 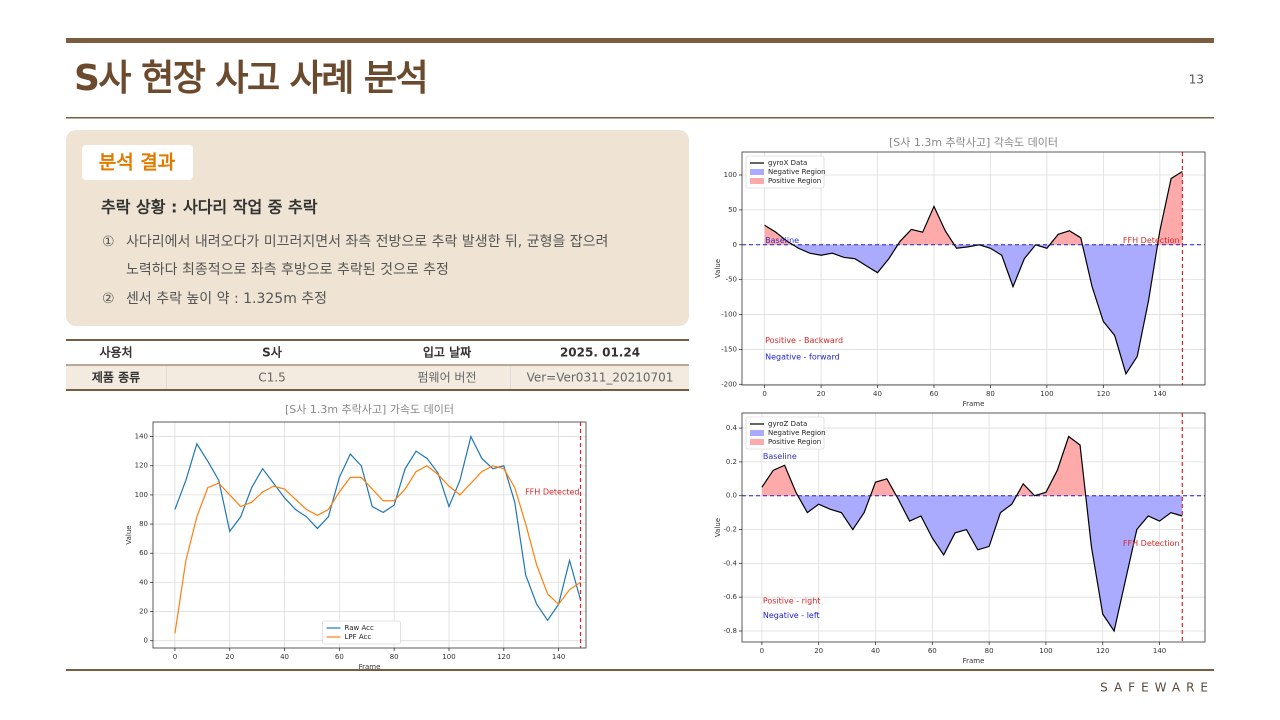 I want to click on y-tick-label: -0.4, so click(x=730, y=563).